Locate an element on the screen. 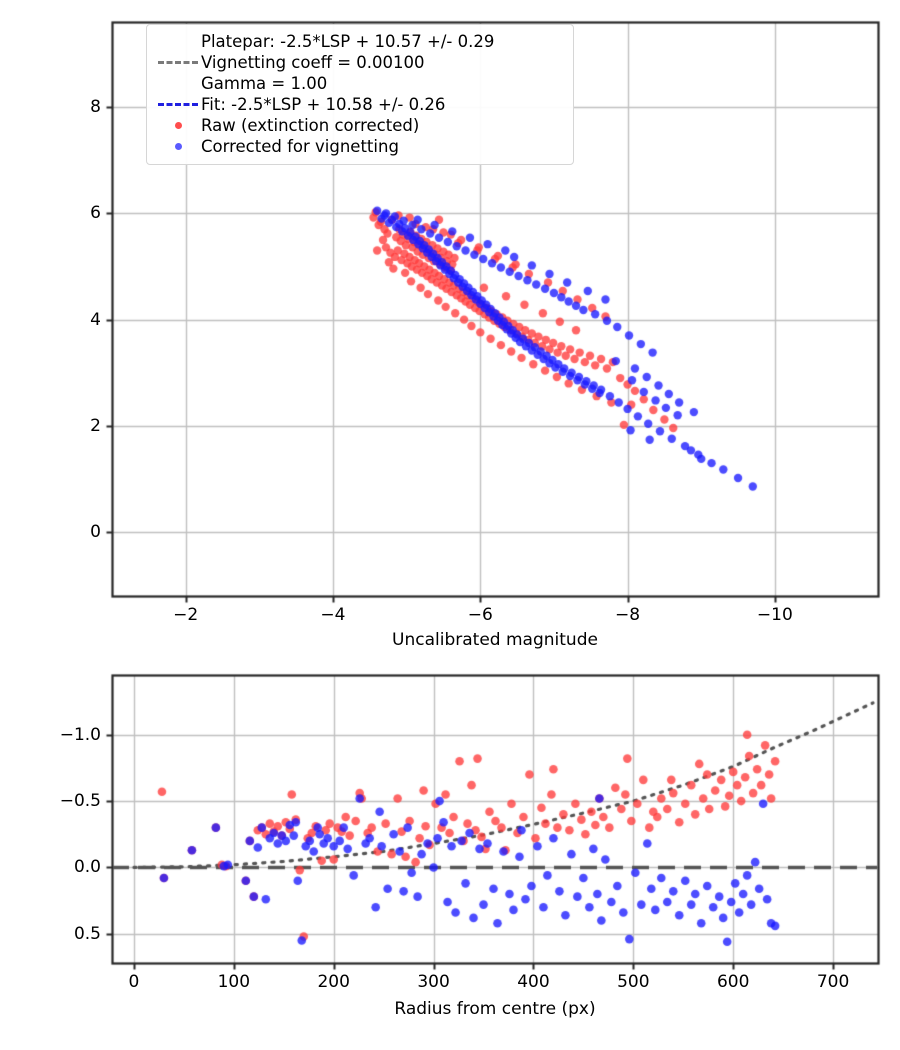 The image size is (900, 1050). legend-key-dot-red is located at coordinates (178, 125).